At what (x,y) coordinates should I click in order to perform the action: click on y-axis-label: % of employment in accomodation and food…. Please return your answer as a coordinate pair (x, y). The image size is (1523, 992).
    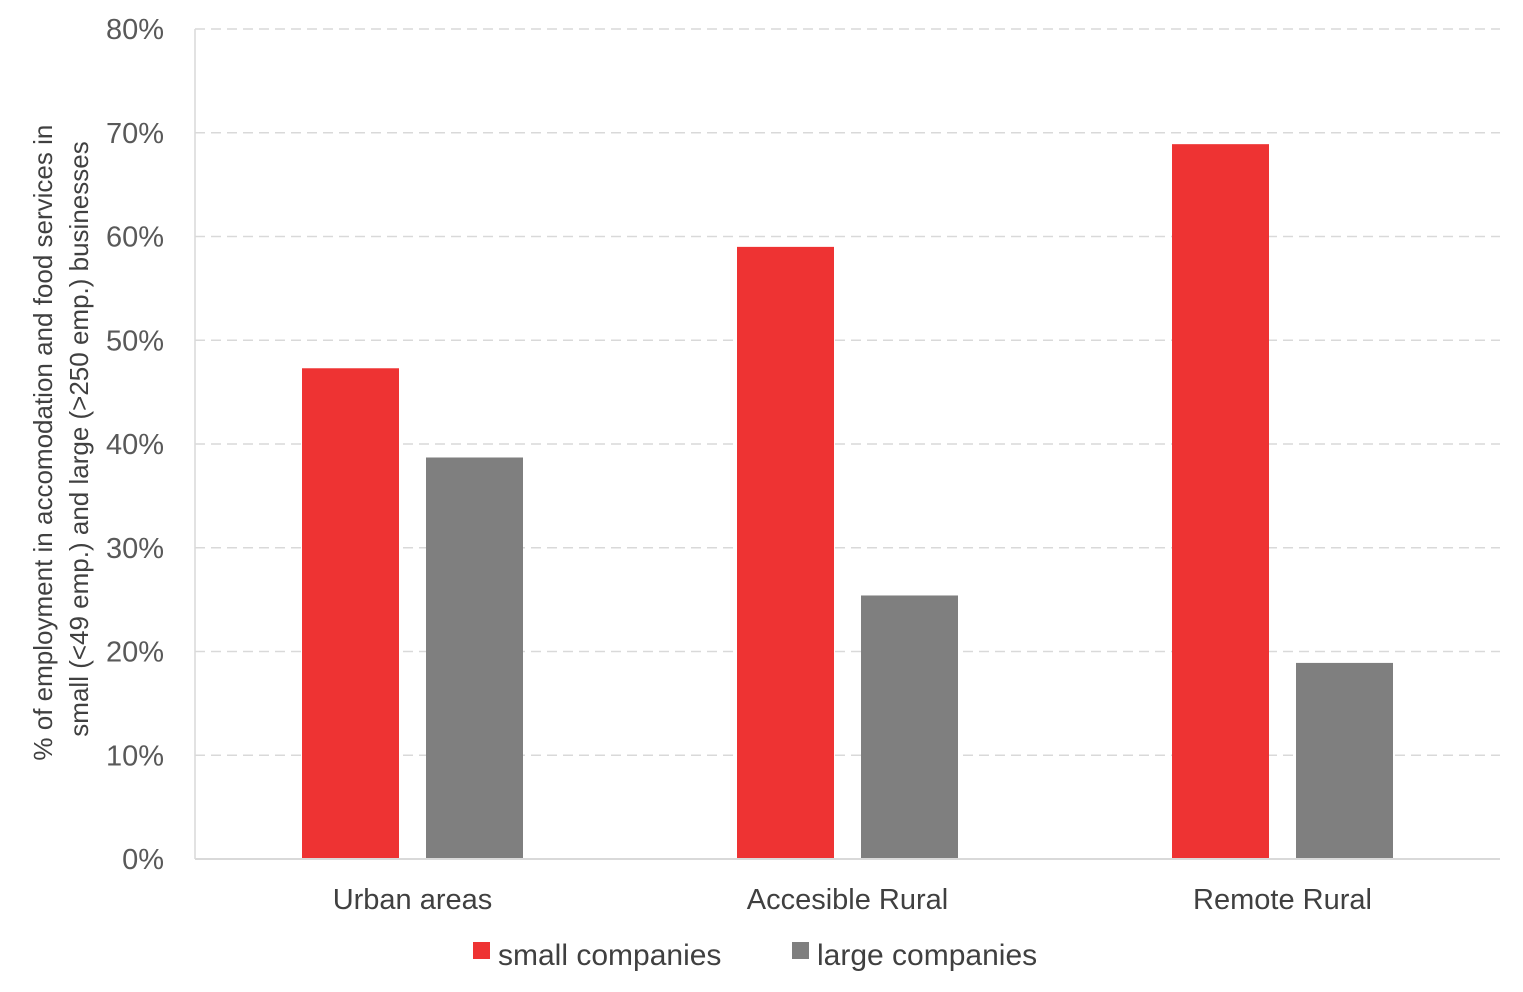
    Looking at the image, I should click on (61, 438).